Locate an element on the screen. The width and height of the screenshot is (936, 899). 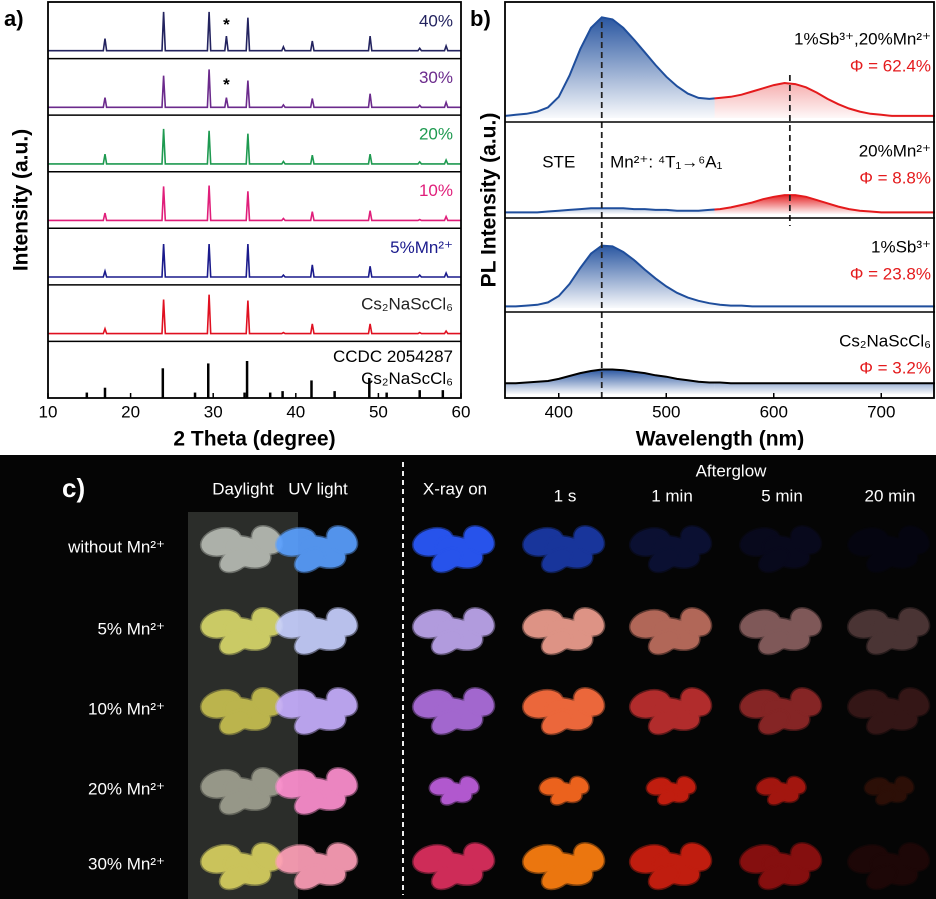
column-label: 1 min is located at coordinates (672, 495).